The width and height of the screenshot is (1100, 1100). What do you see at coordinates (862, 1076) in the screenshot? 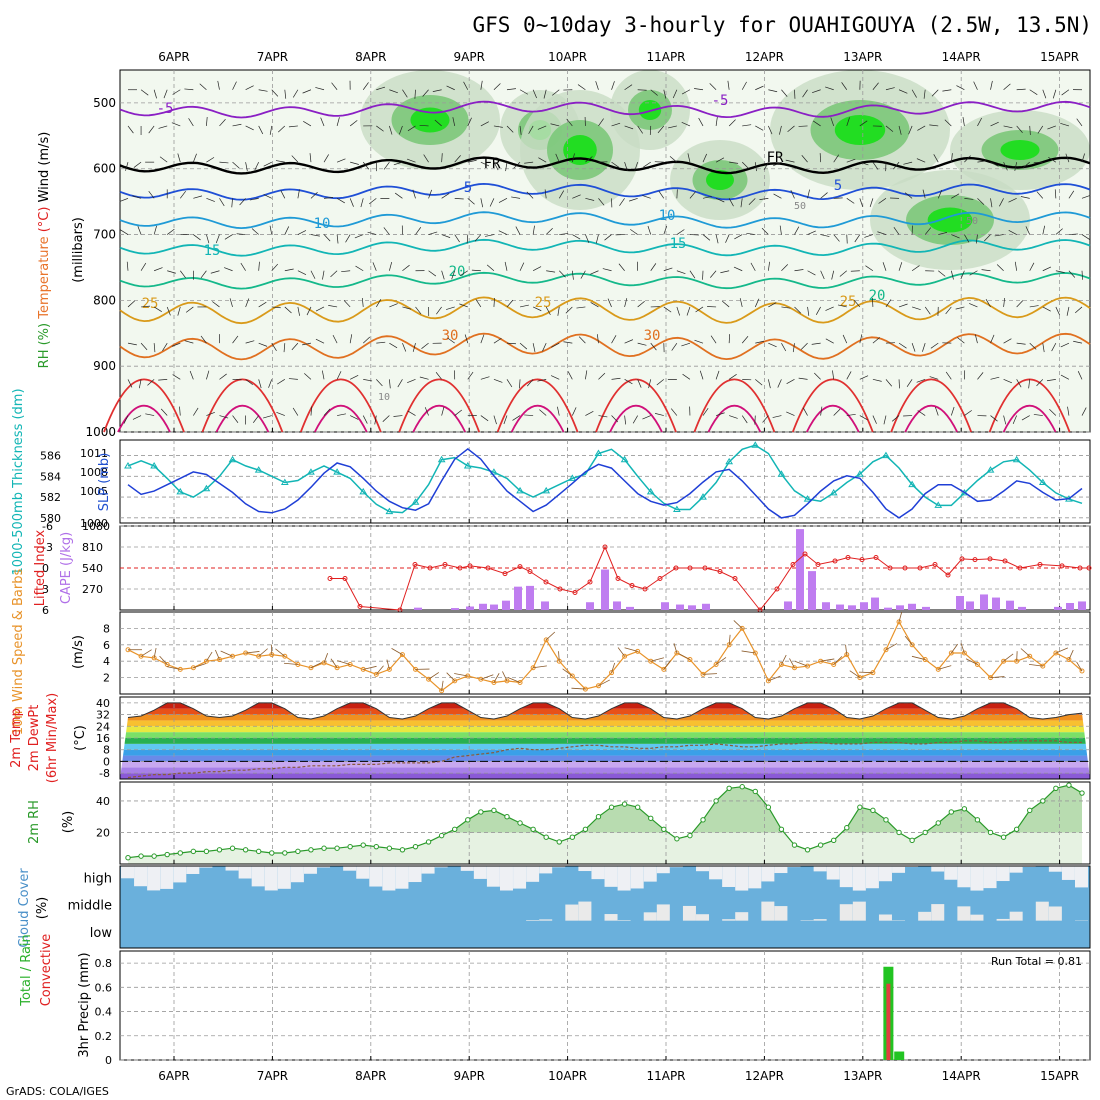
I see `bottom-date-label: 13APR` at bounding box center [862, 1076].